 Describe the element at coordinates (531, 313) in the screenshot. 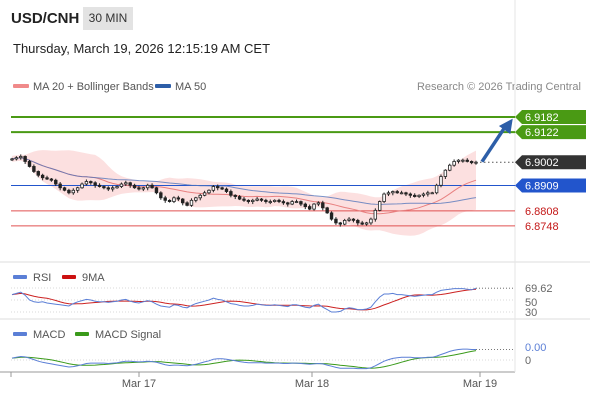

I see `rsi-axis-label: 30` at that location.